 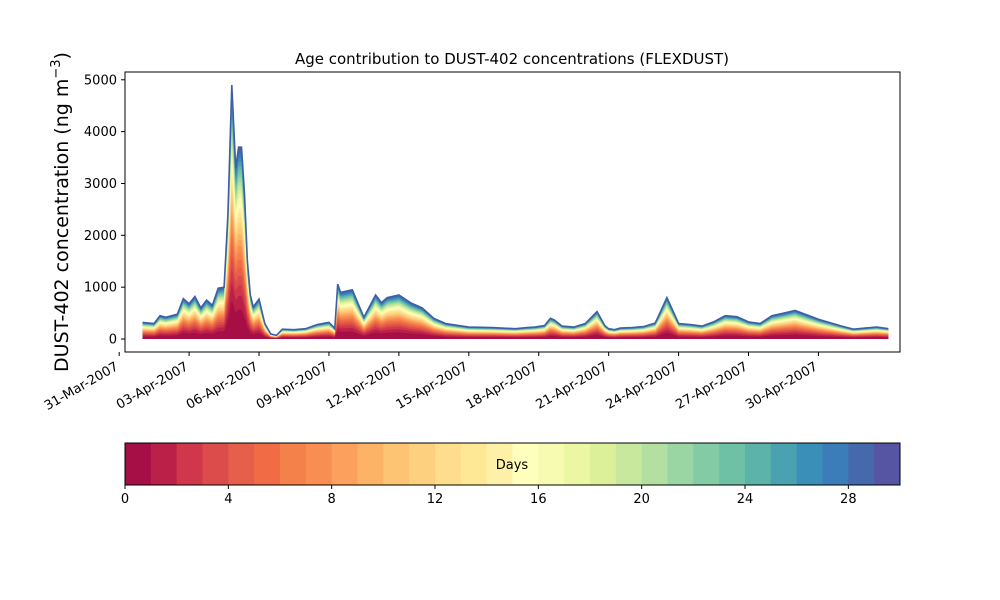 What do you see at coordinates (489, 496) in the screenshot?
I see `colorbar-ticks: 0 4 8 12 16 20 24 28` at bounding box center [489, 496].